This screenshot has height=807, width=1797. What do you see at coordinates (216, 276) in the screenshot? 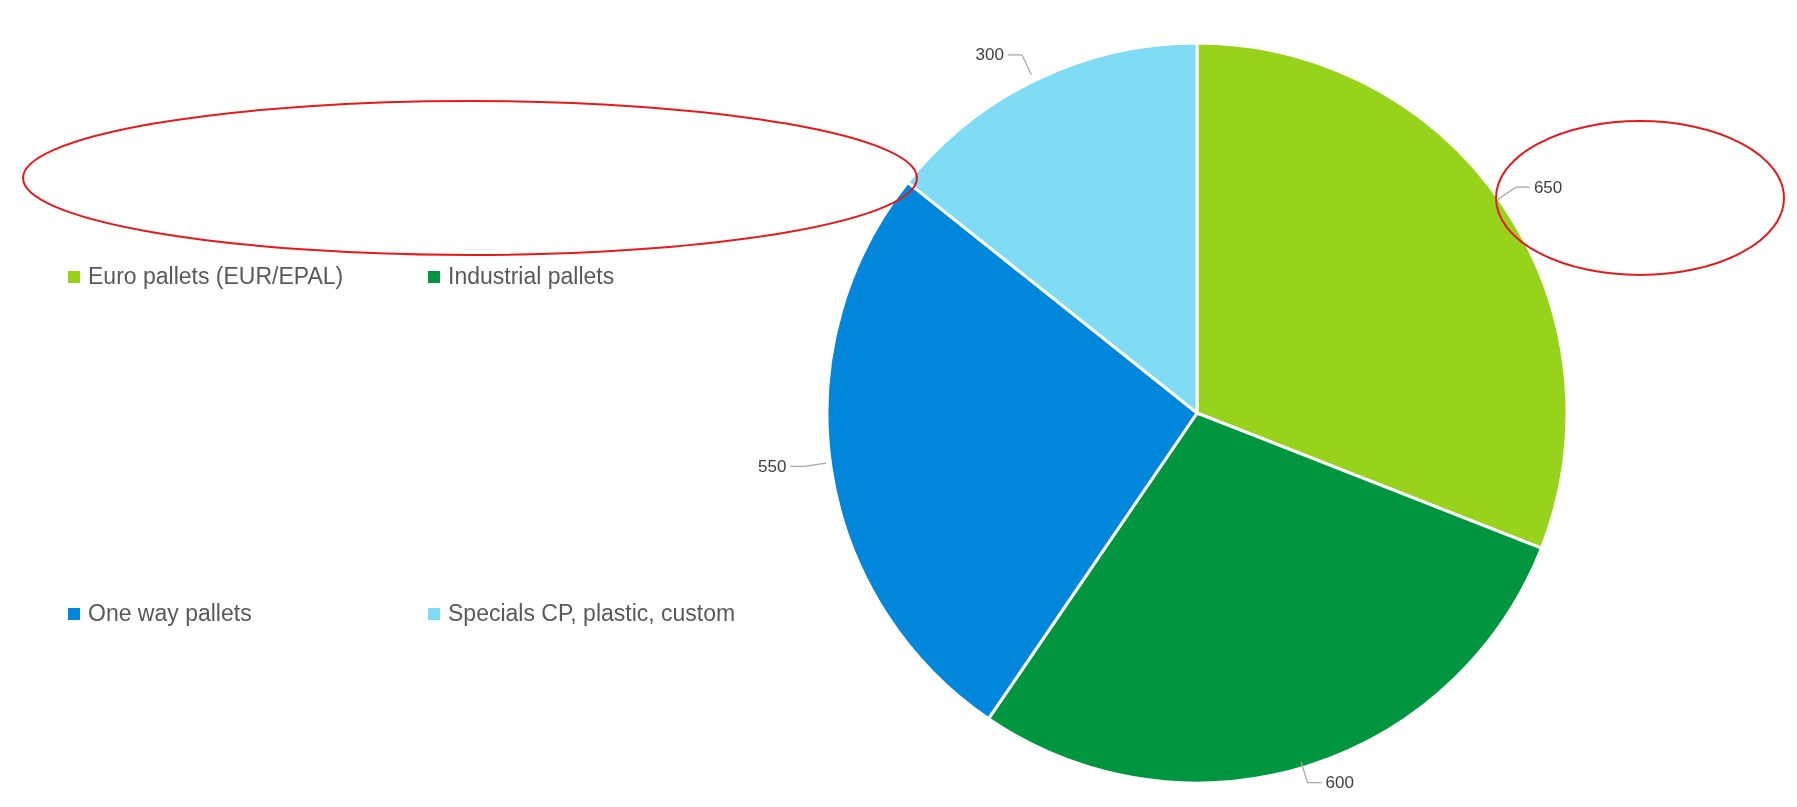
I see `legend-label: Euro pallets (EUR/EPAL)` at bounding box center [216, 276].